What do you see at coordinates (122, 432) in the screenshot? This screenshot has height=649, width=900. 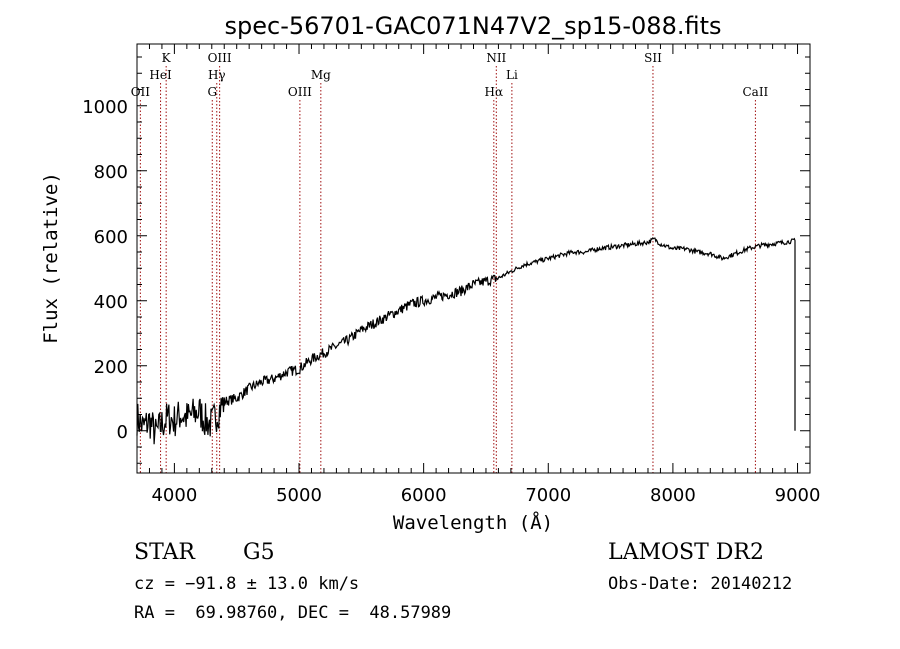 I see `y-tick-label: 0` at bounding box center [122, 432].